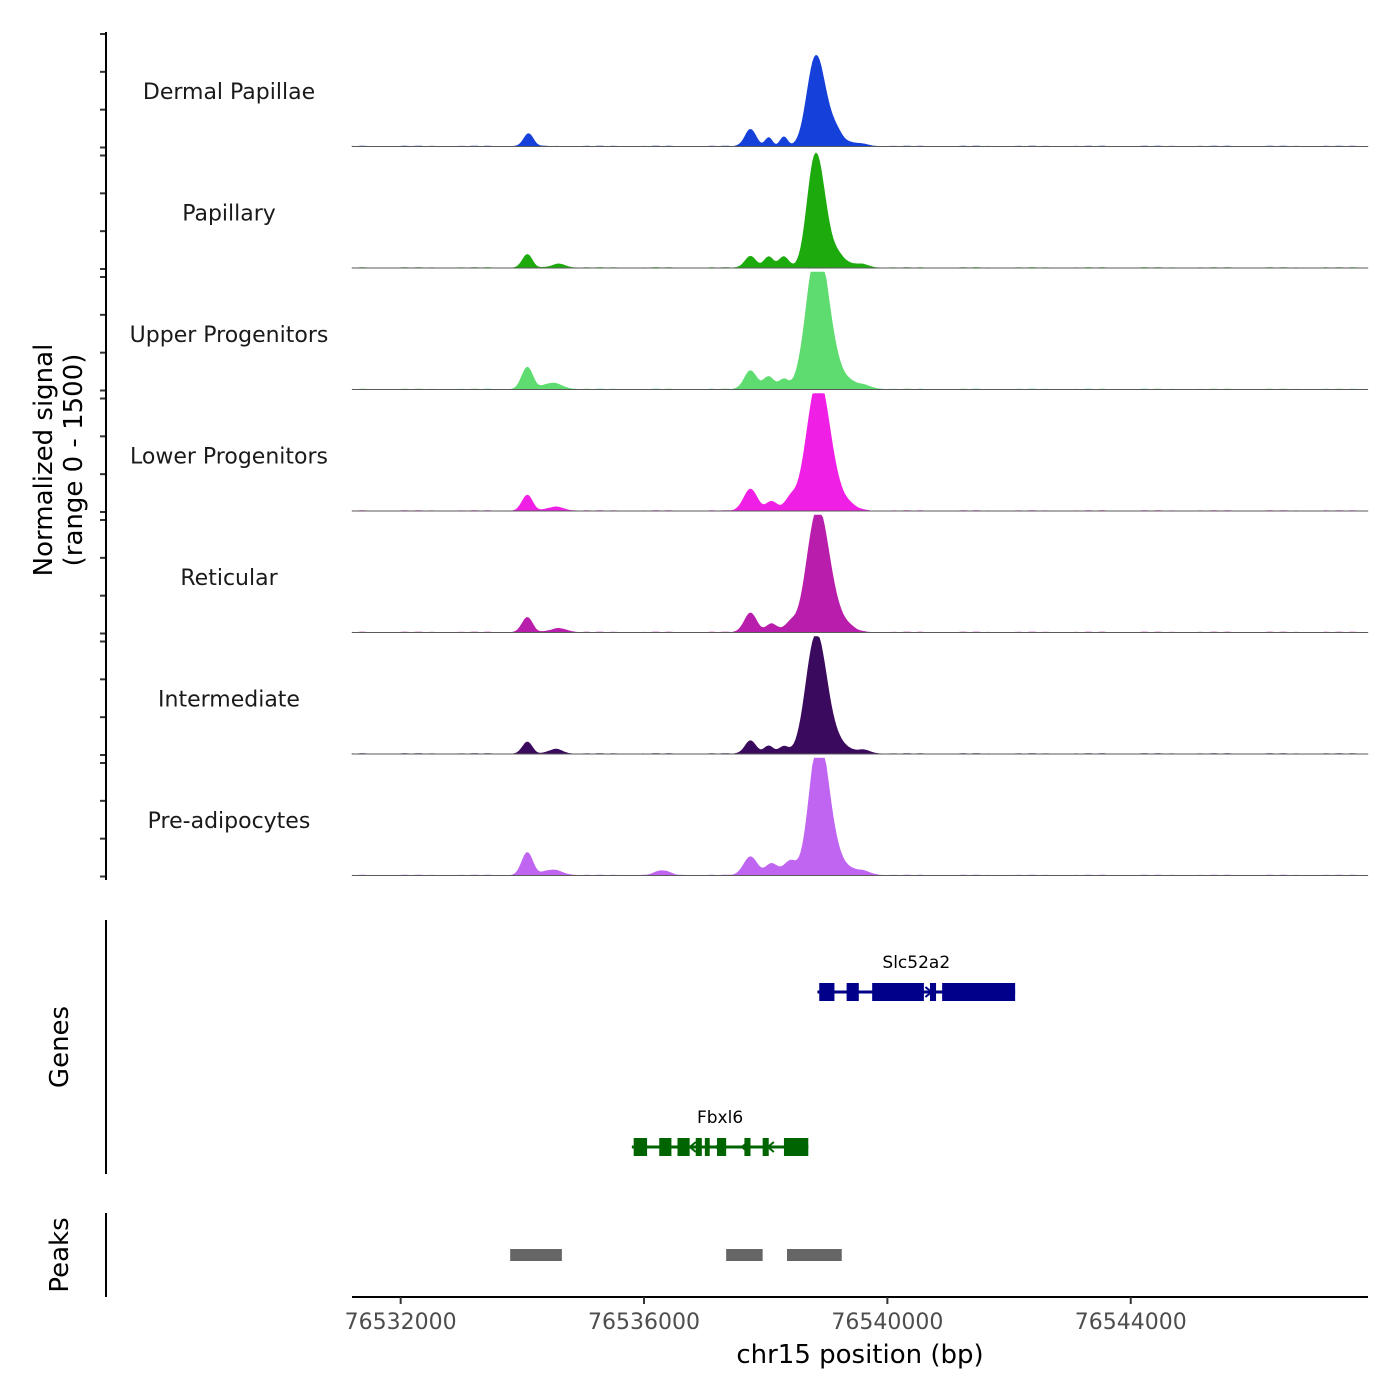 This screenshot has width=1400, height=1400. What do you see at coordinates (229, 92) in the screenshot?
I see `track-label: Dermal Papillae` at bounding box center [229, 92].